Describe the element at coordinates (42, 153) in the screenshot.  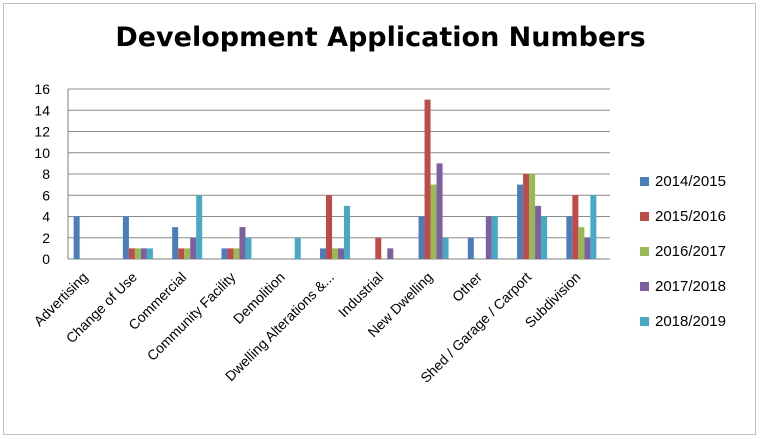
I see `y-tick-label: 10` at that location.